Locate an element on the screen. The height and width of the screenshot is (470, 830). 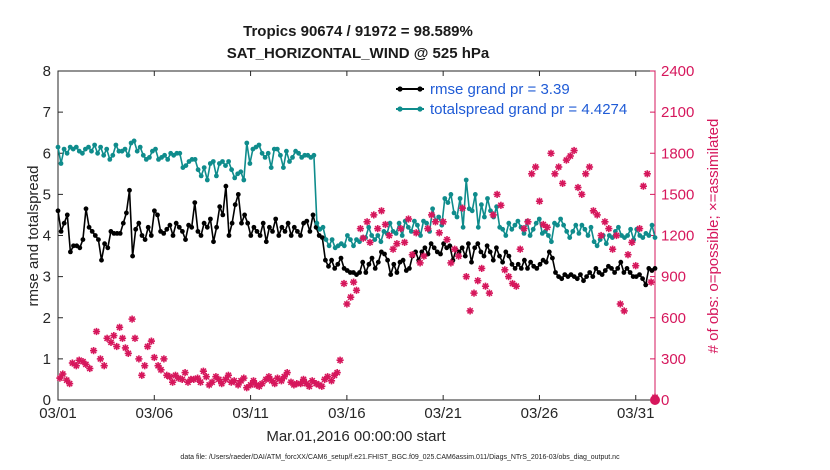
y-right-tick-label: 900 is located at coordinates (673, 277).